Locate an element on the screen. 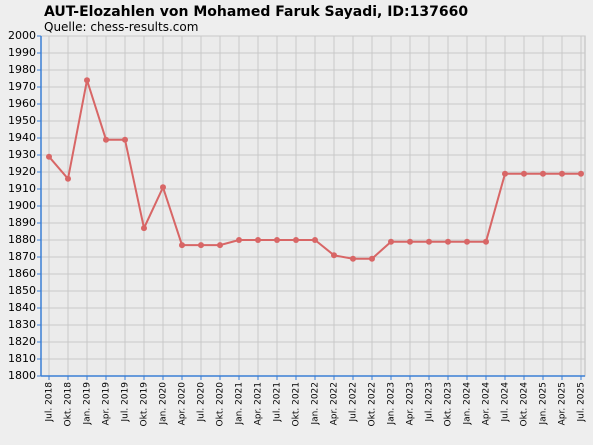  y-tick-label: 1800 is located at coordinates (22, 375).